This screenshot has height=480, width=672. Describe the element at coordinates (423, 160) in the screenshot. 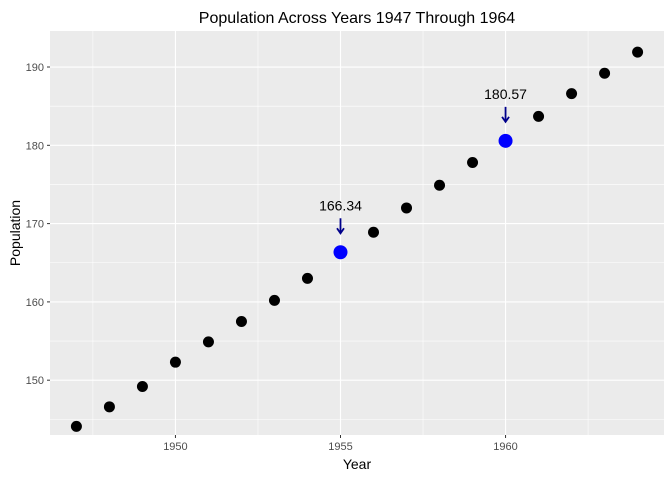

I see `annotations: 166.34 180.57` at that location.